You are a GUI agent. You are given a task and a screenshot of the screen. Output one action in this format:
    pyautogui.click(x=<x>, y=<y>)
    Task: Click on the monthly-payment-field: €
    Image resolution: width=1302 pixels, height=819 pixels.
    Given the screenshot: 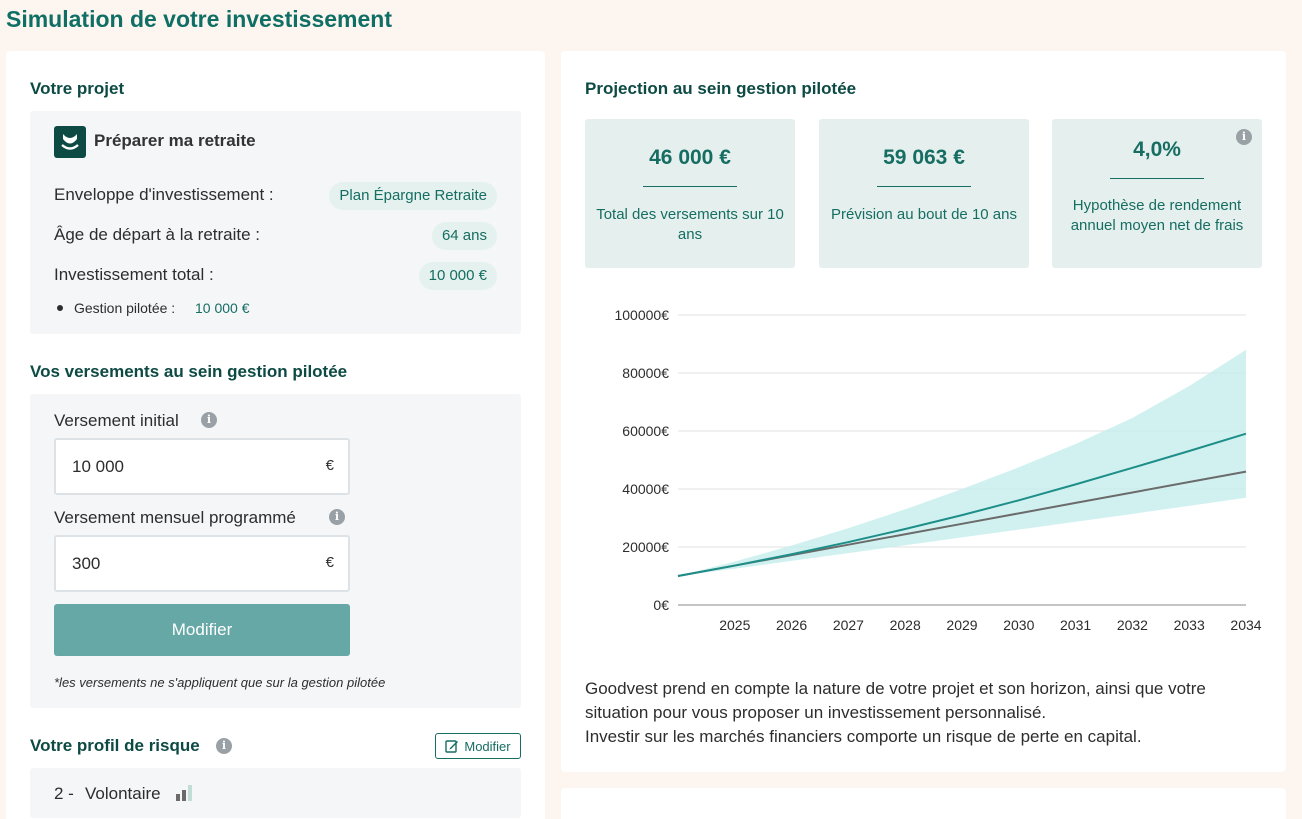 What is the action you would take?
    pyautogui.click(x=202, y=563)
    